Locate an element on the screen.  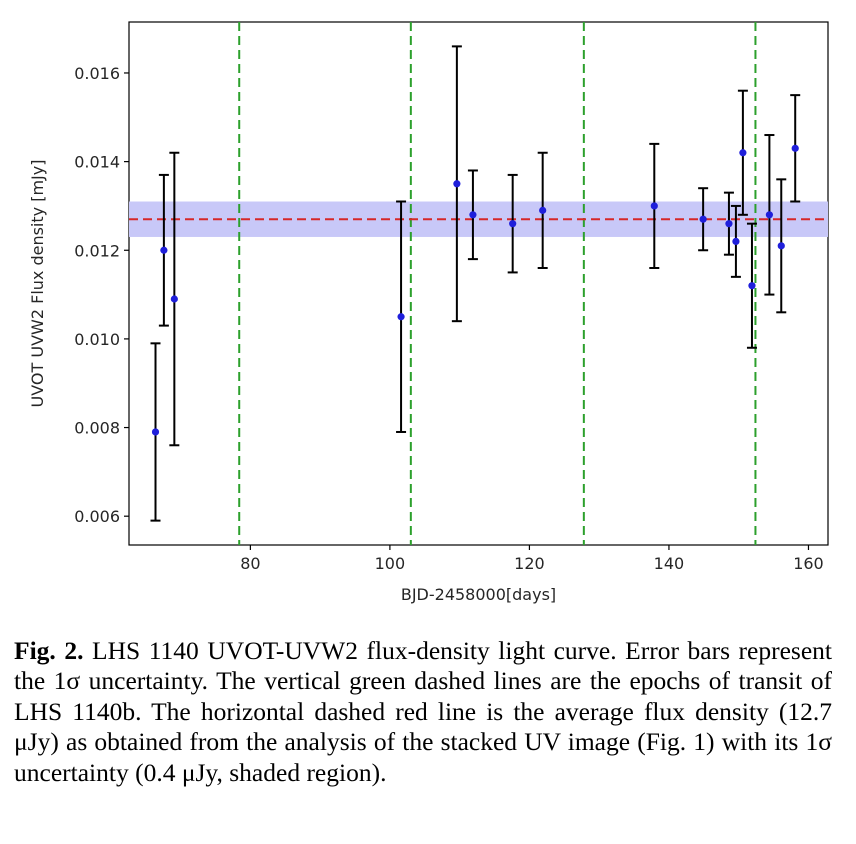
y-tick-label: 0.014 is located at coordinates (97, 162).